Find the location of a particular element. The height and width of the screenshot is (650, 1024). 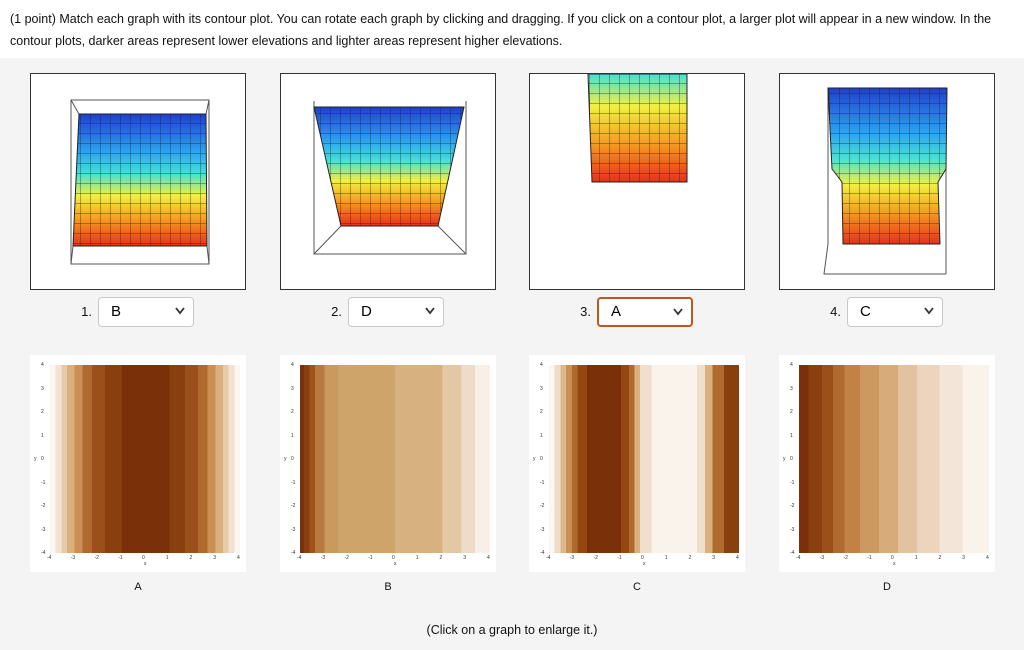

answer-number: 2. is located at coordinates (336, 311).